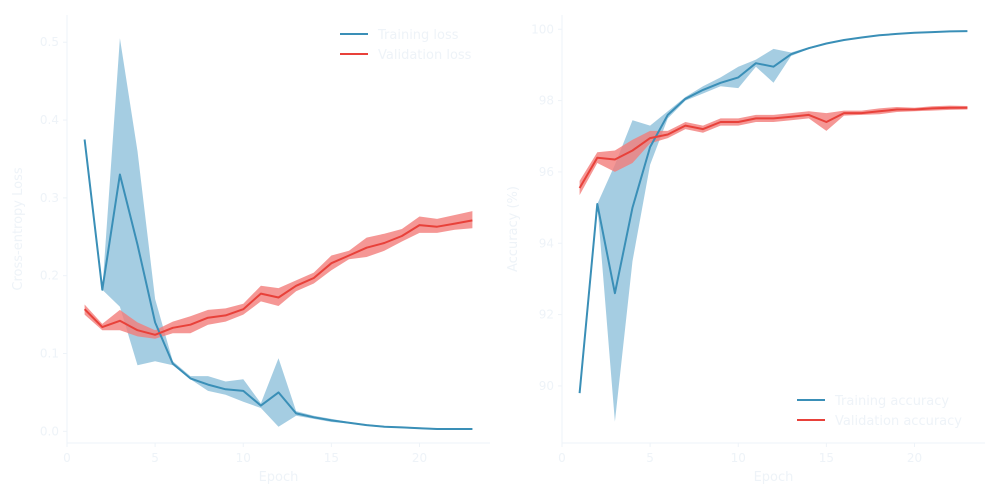 Image resolution: width=1000 pixels, height=500 pixels. I want to click on panel2-x-axis-label: Epoch, so click(774, 477).